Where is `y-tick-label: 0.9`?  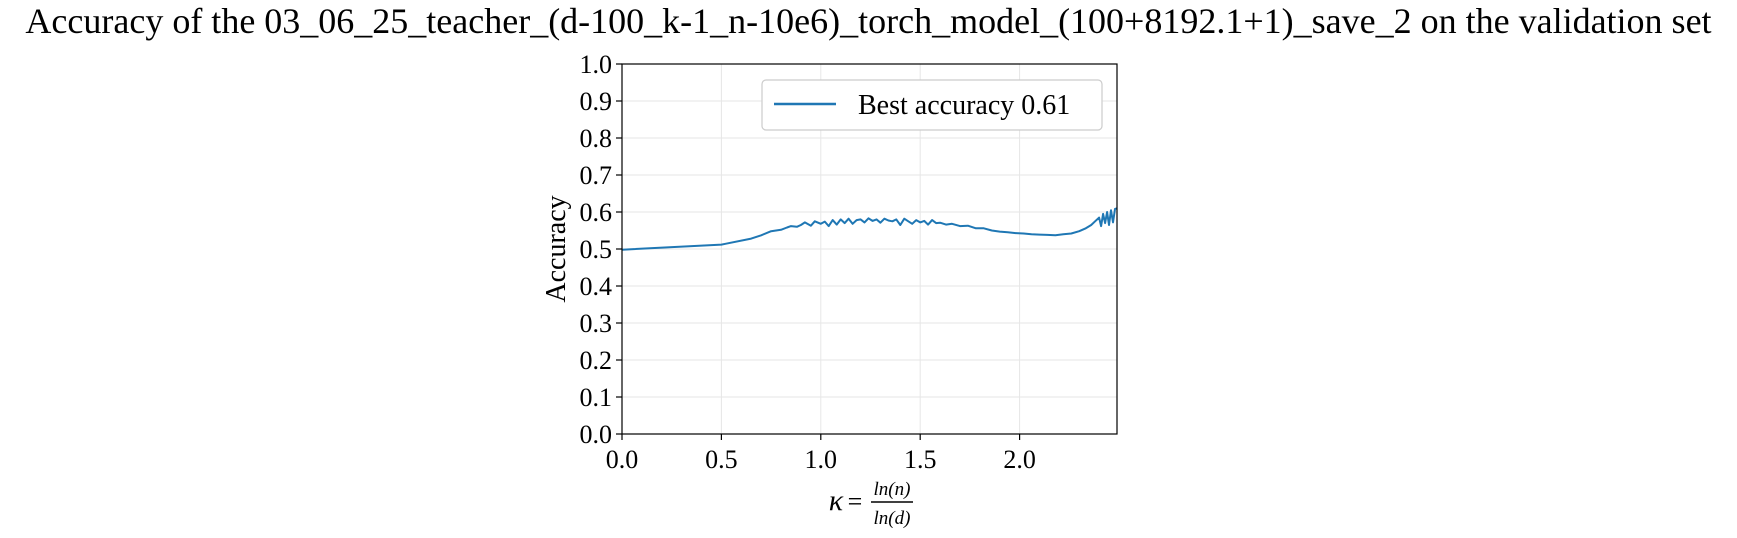 y-tick-label: 0.9 is located at coordinates (596, 101).